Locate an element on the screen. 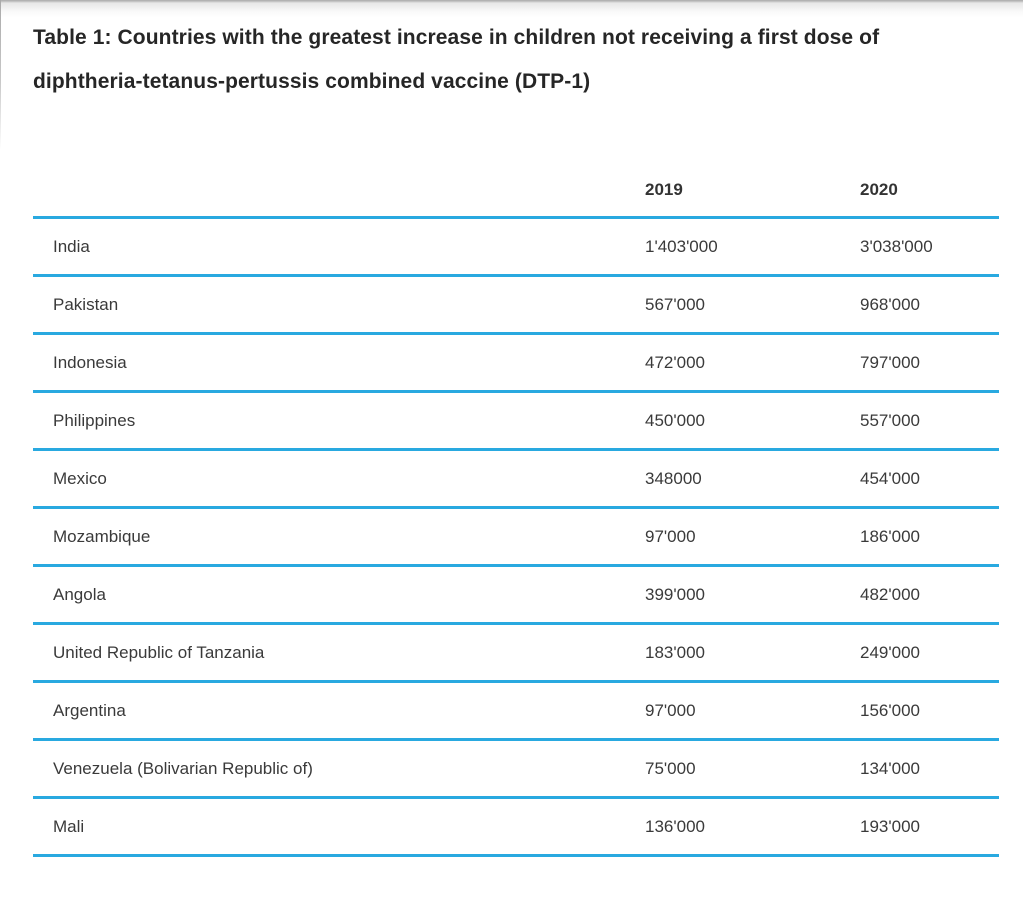 Image resolution: width=1023 pixels, height=906 pixels. country-cell: Mali is located at coordinates (69, 826).